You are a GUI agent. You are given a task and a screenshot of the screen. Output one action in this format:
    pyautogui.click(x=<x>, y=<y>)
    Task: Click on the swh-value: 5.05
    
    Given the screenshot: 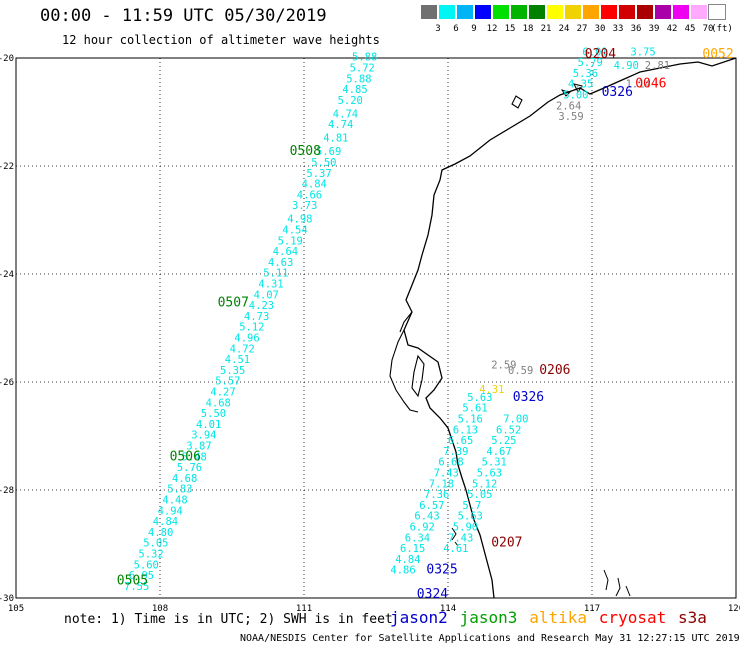 What is the action you would take?
    pyautogui.click(x=479, y=495)
    